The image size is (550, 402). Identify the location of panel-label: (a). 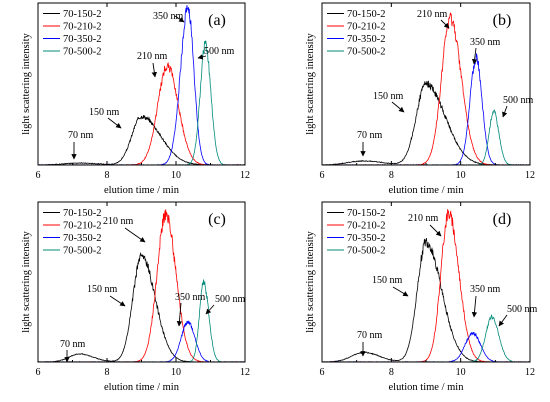
(217, 20).